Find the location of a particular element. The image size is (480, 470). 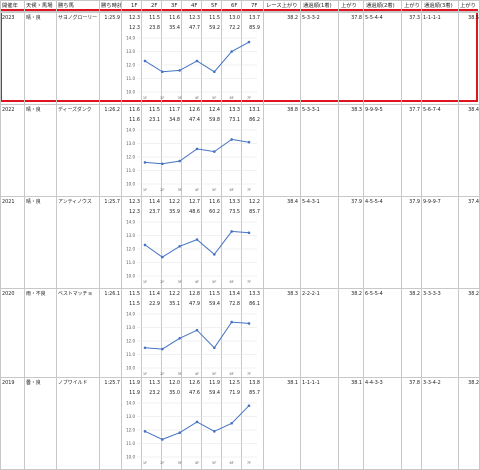

cell-cumulative: 72.8 is located at coordinates (234, 304).